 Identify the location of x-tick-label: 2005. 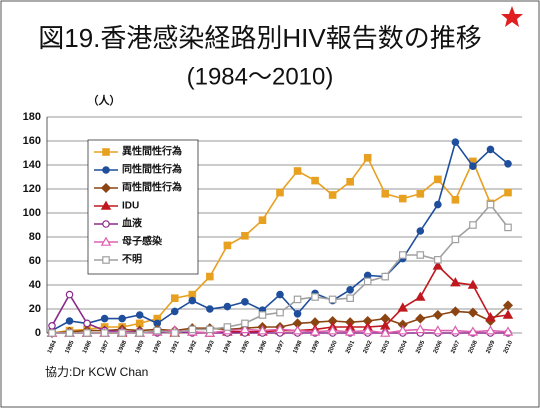
(420, 346).